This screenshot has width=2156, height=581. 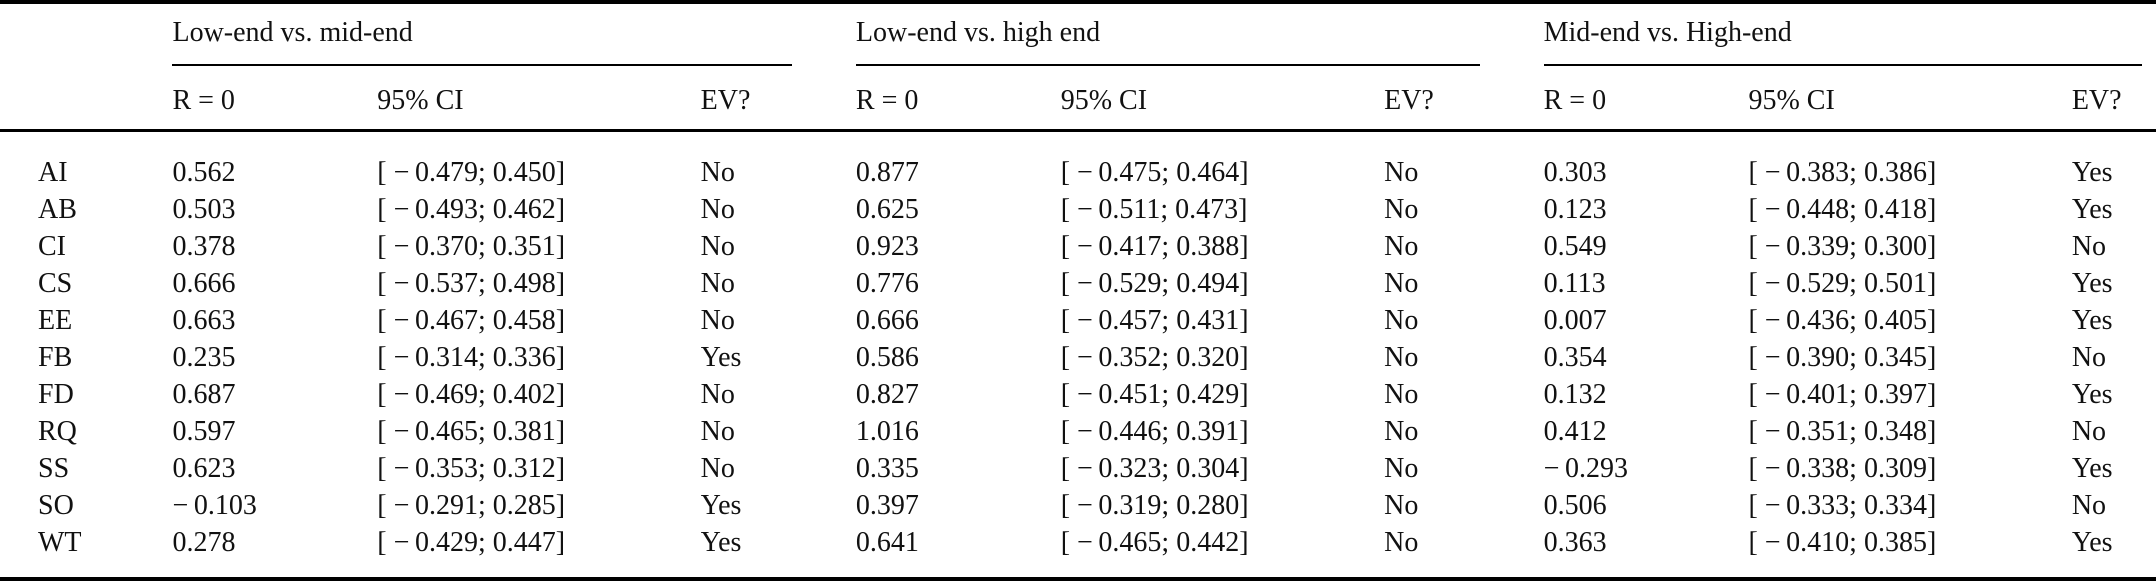 What do you see at coordinates (204, 320) in the screenshot?
I see `r-value-cell: 0.663` at bounding box center [204, 320].